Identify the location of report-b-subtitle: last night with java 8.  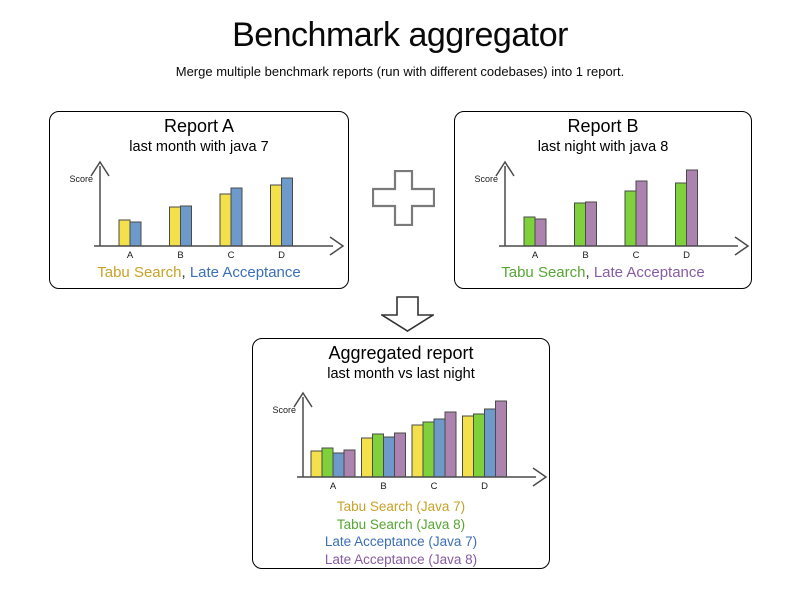
(603, 147).